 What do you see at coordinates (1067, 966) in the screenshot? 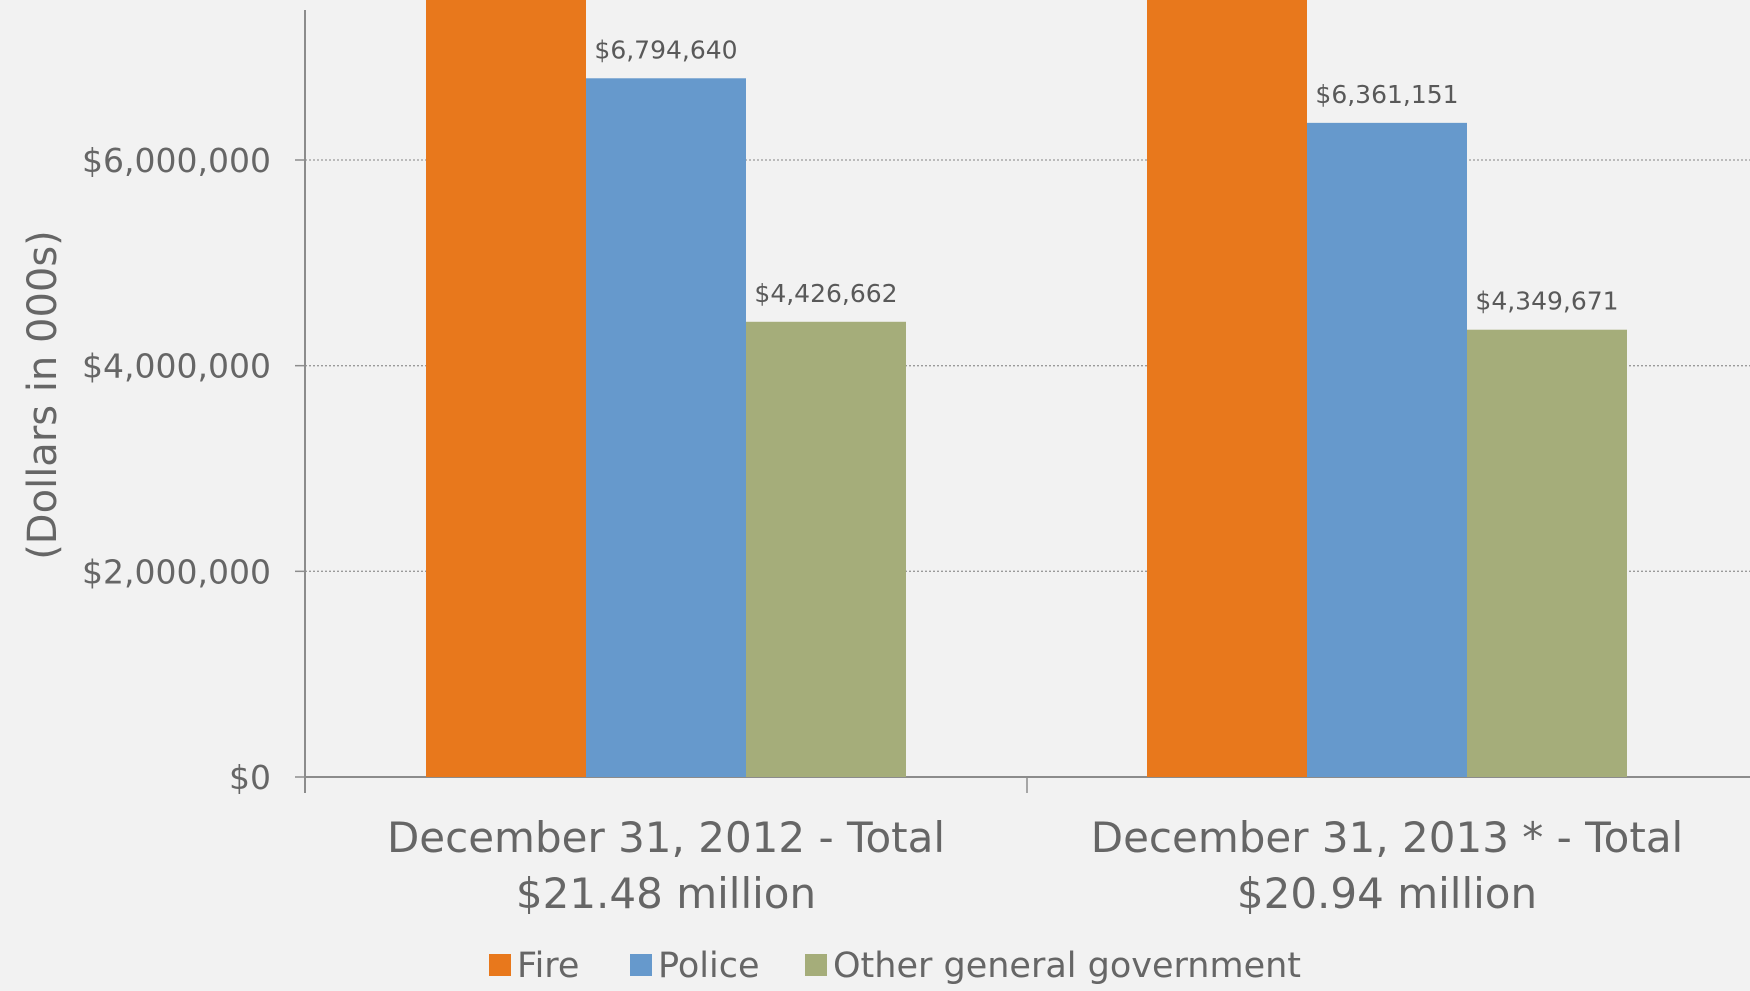
I see `legend-label: Other general government` at bounding box center [1067, 966].